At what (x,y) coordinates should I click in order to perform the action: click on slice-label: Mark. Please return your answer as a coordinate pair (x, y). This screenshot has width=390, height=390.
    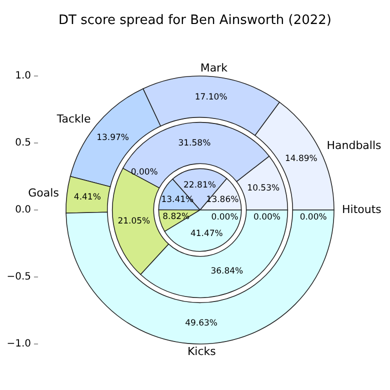
    Looking at the image, I should click on (214, 68).